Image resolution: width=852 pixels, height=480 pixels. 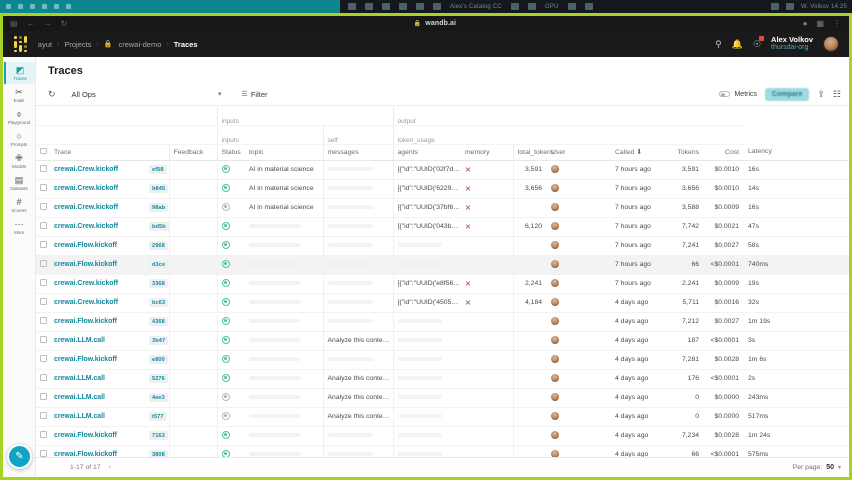 I want to click on compare-button: Compare, so click(x=787, y=94).